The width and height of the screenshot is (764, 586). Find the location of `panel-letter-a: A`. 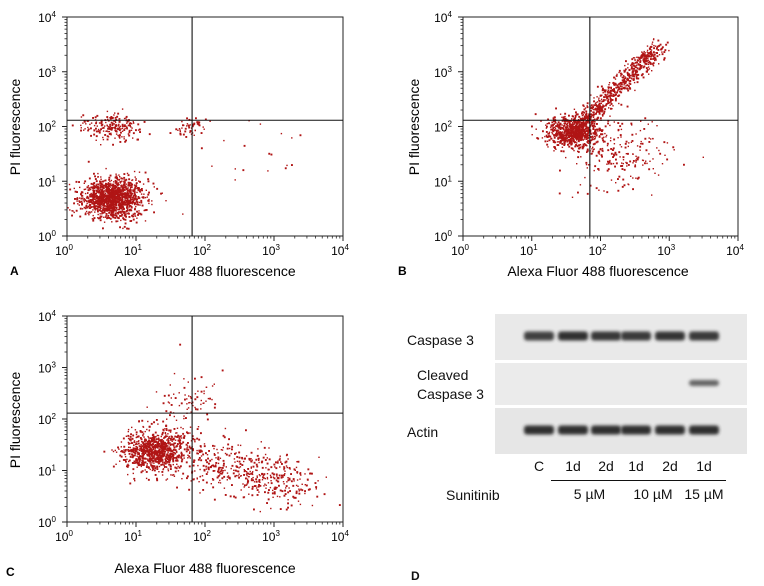

panel-letter-a: A is located at coordinates (14, 271).